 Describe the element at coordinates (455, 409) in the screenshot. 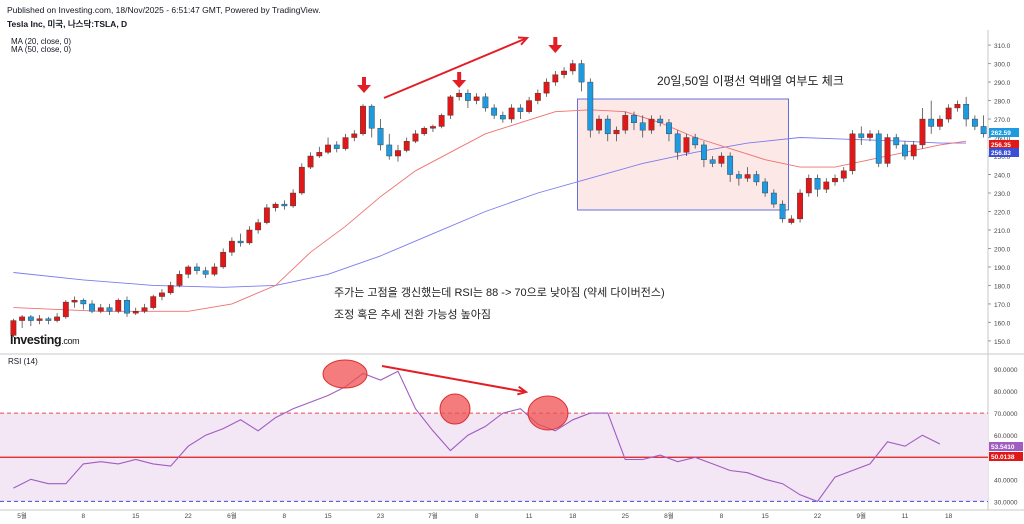

I see `rsi-peak-highlight` at that location.